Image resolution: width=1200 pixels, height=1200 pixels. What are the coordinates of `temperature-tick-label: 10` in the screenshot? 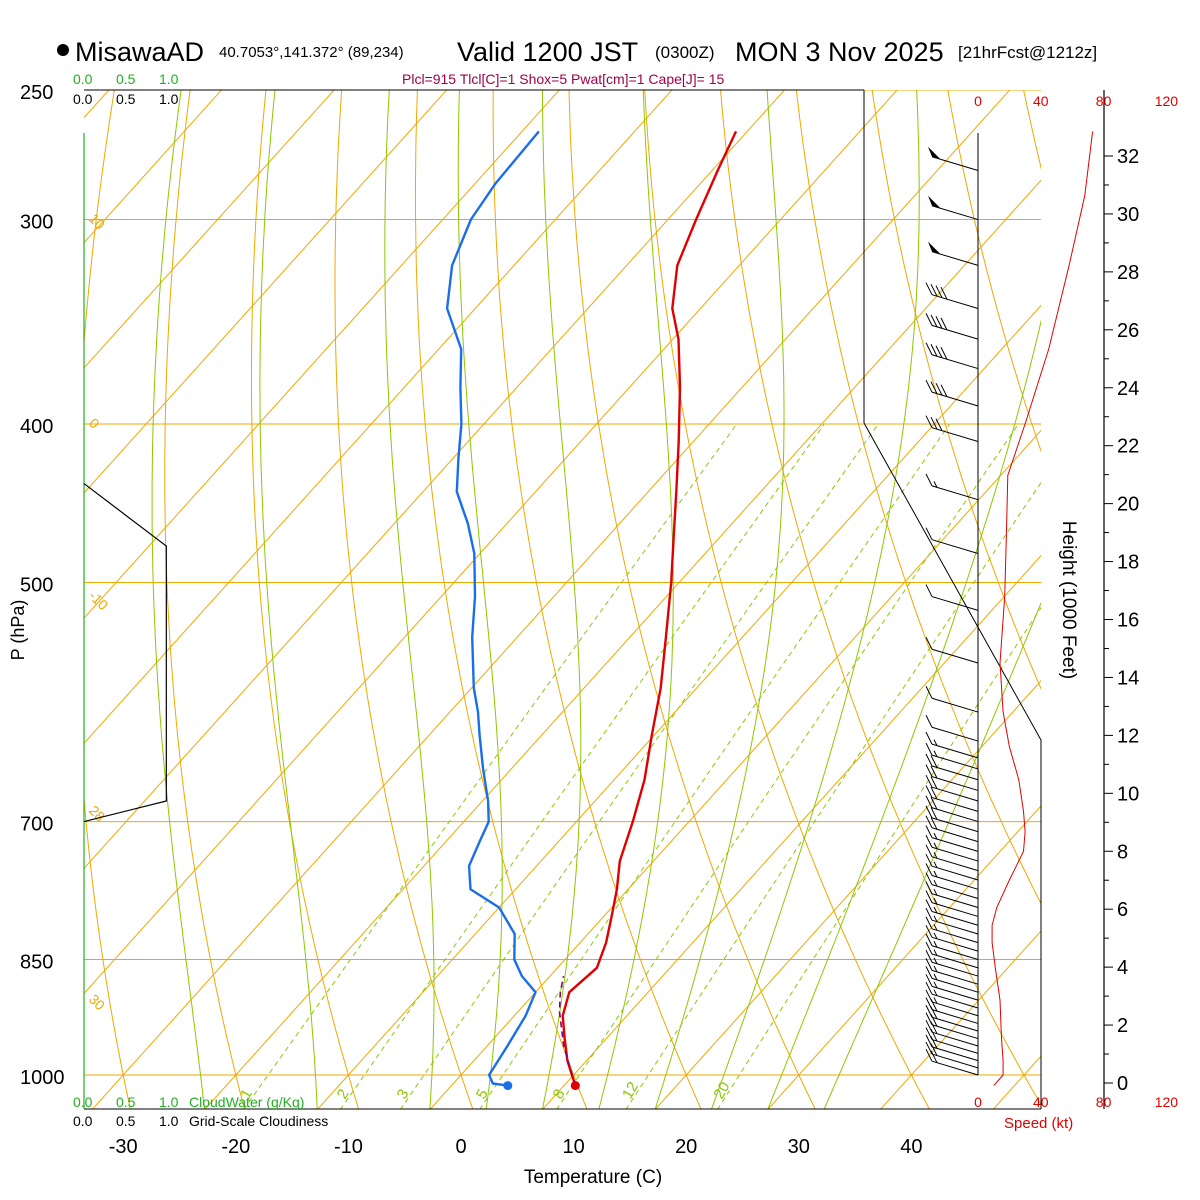 It's located at (573, 1147).